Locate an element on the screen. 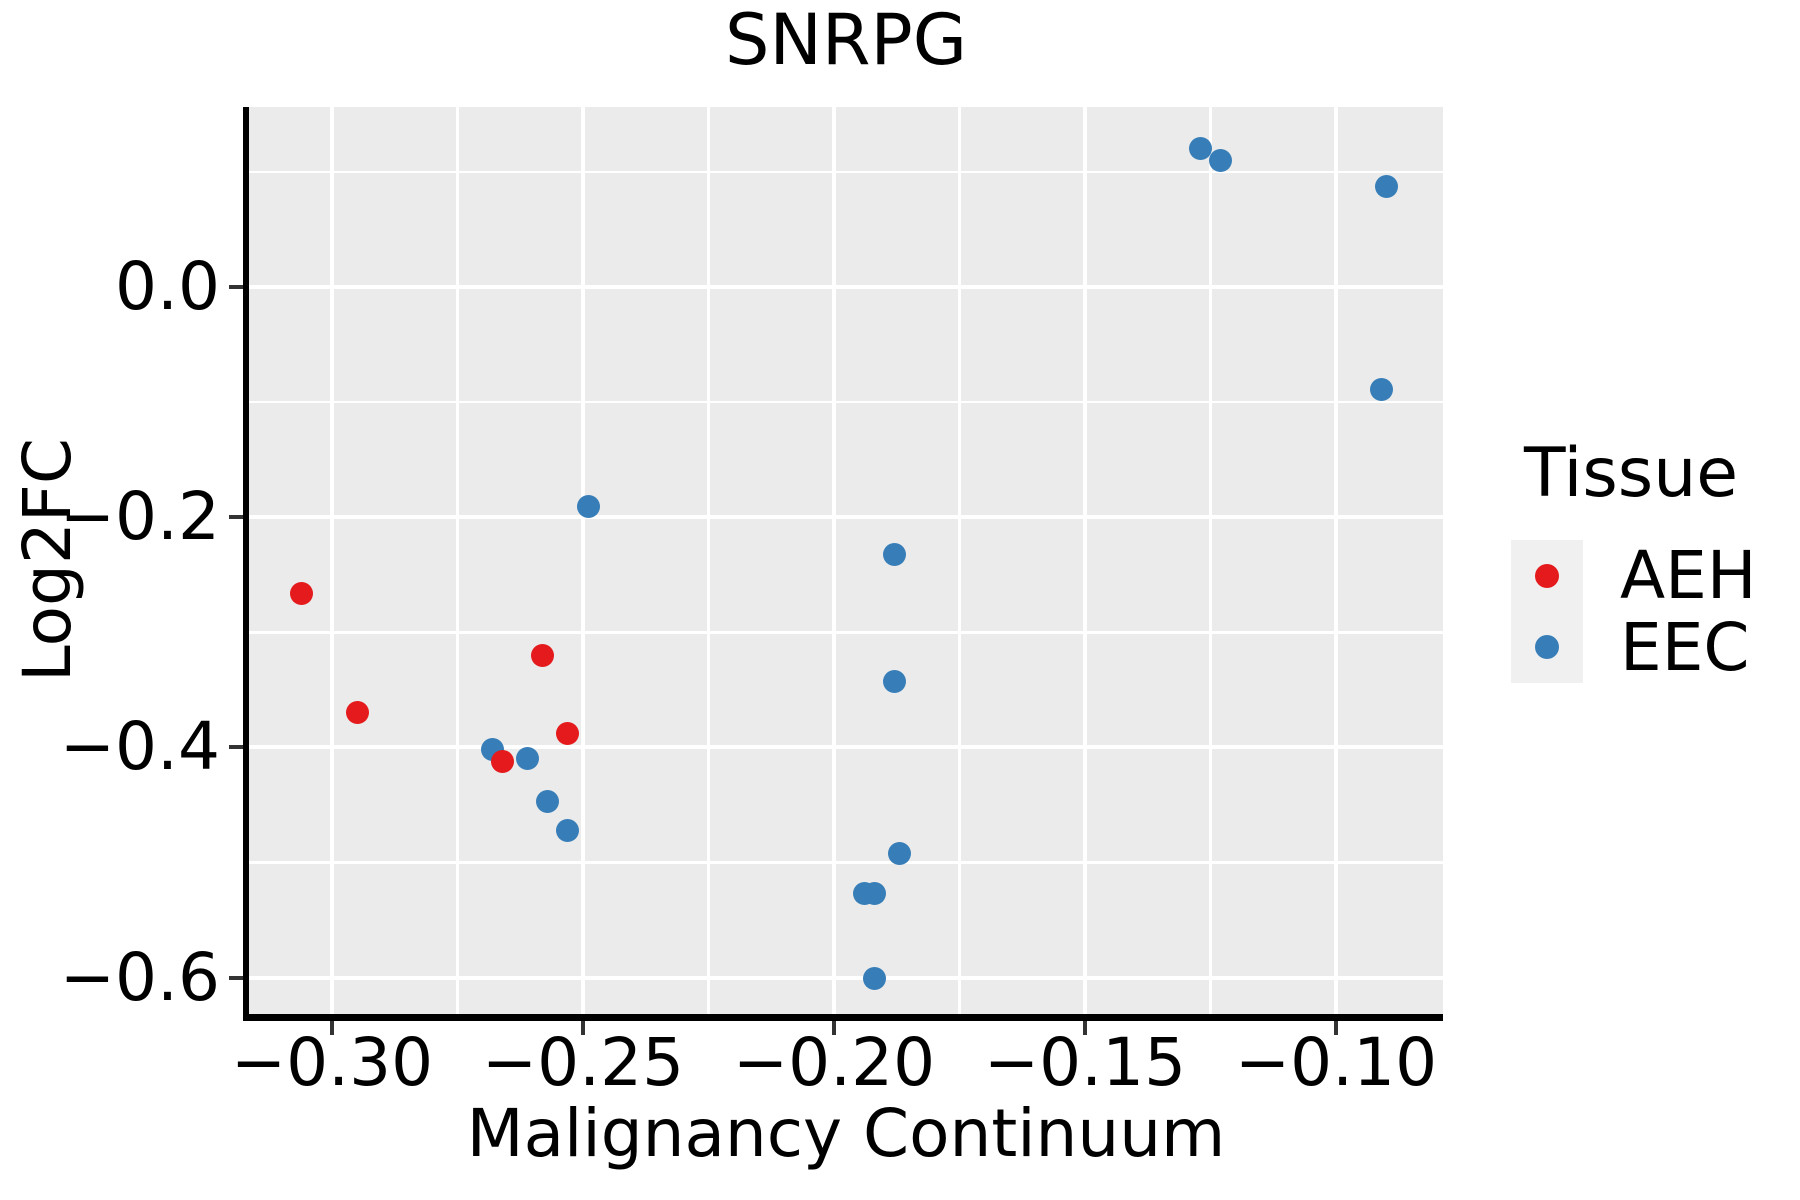  y-axis-label: Log2FC is located at coordinates (47, 560).